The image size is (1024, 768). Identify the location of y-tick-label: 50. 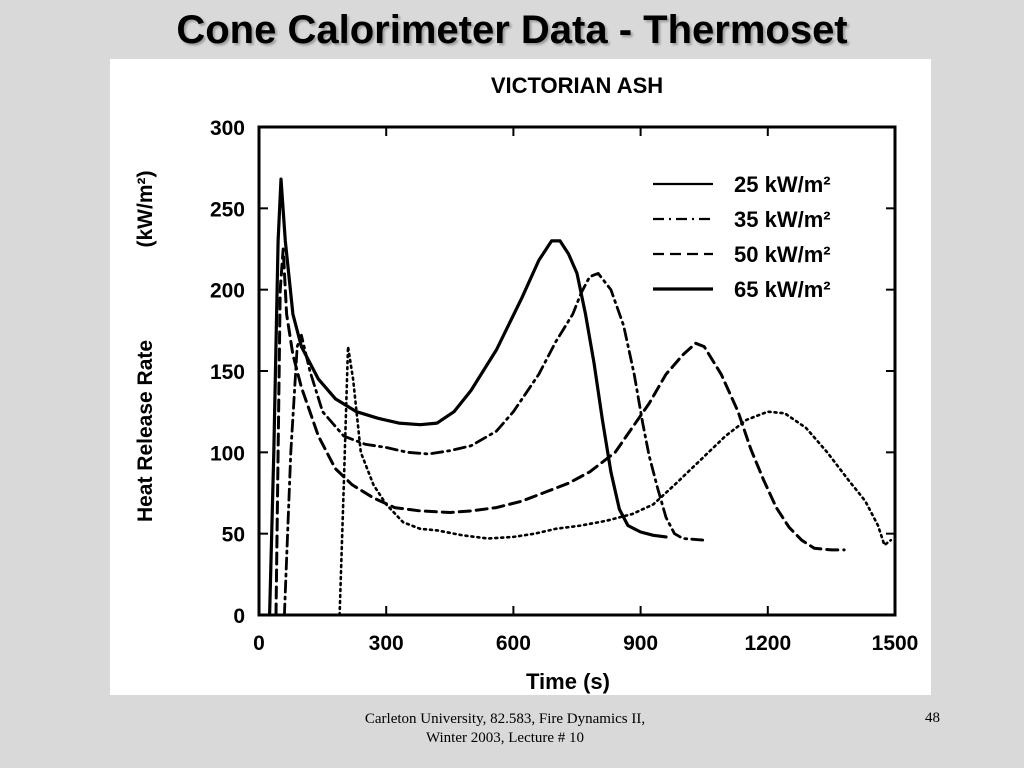
(233, 535).